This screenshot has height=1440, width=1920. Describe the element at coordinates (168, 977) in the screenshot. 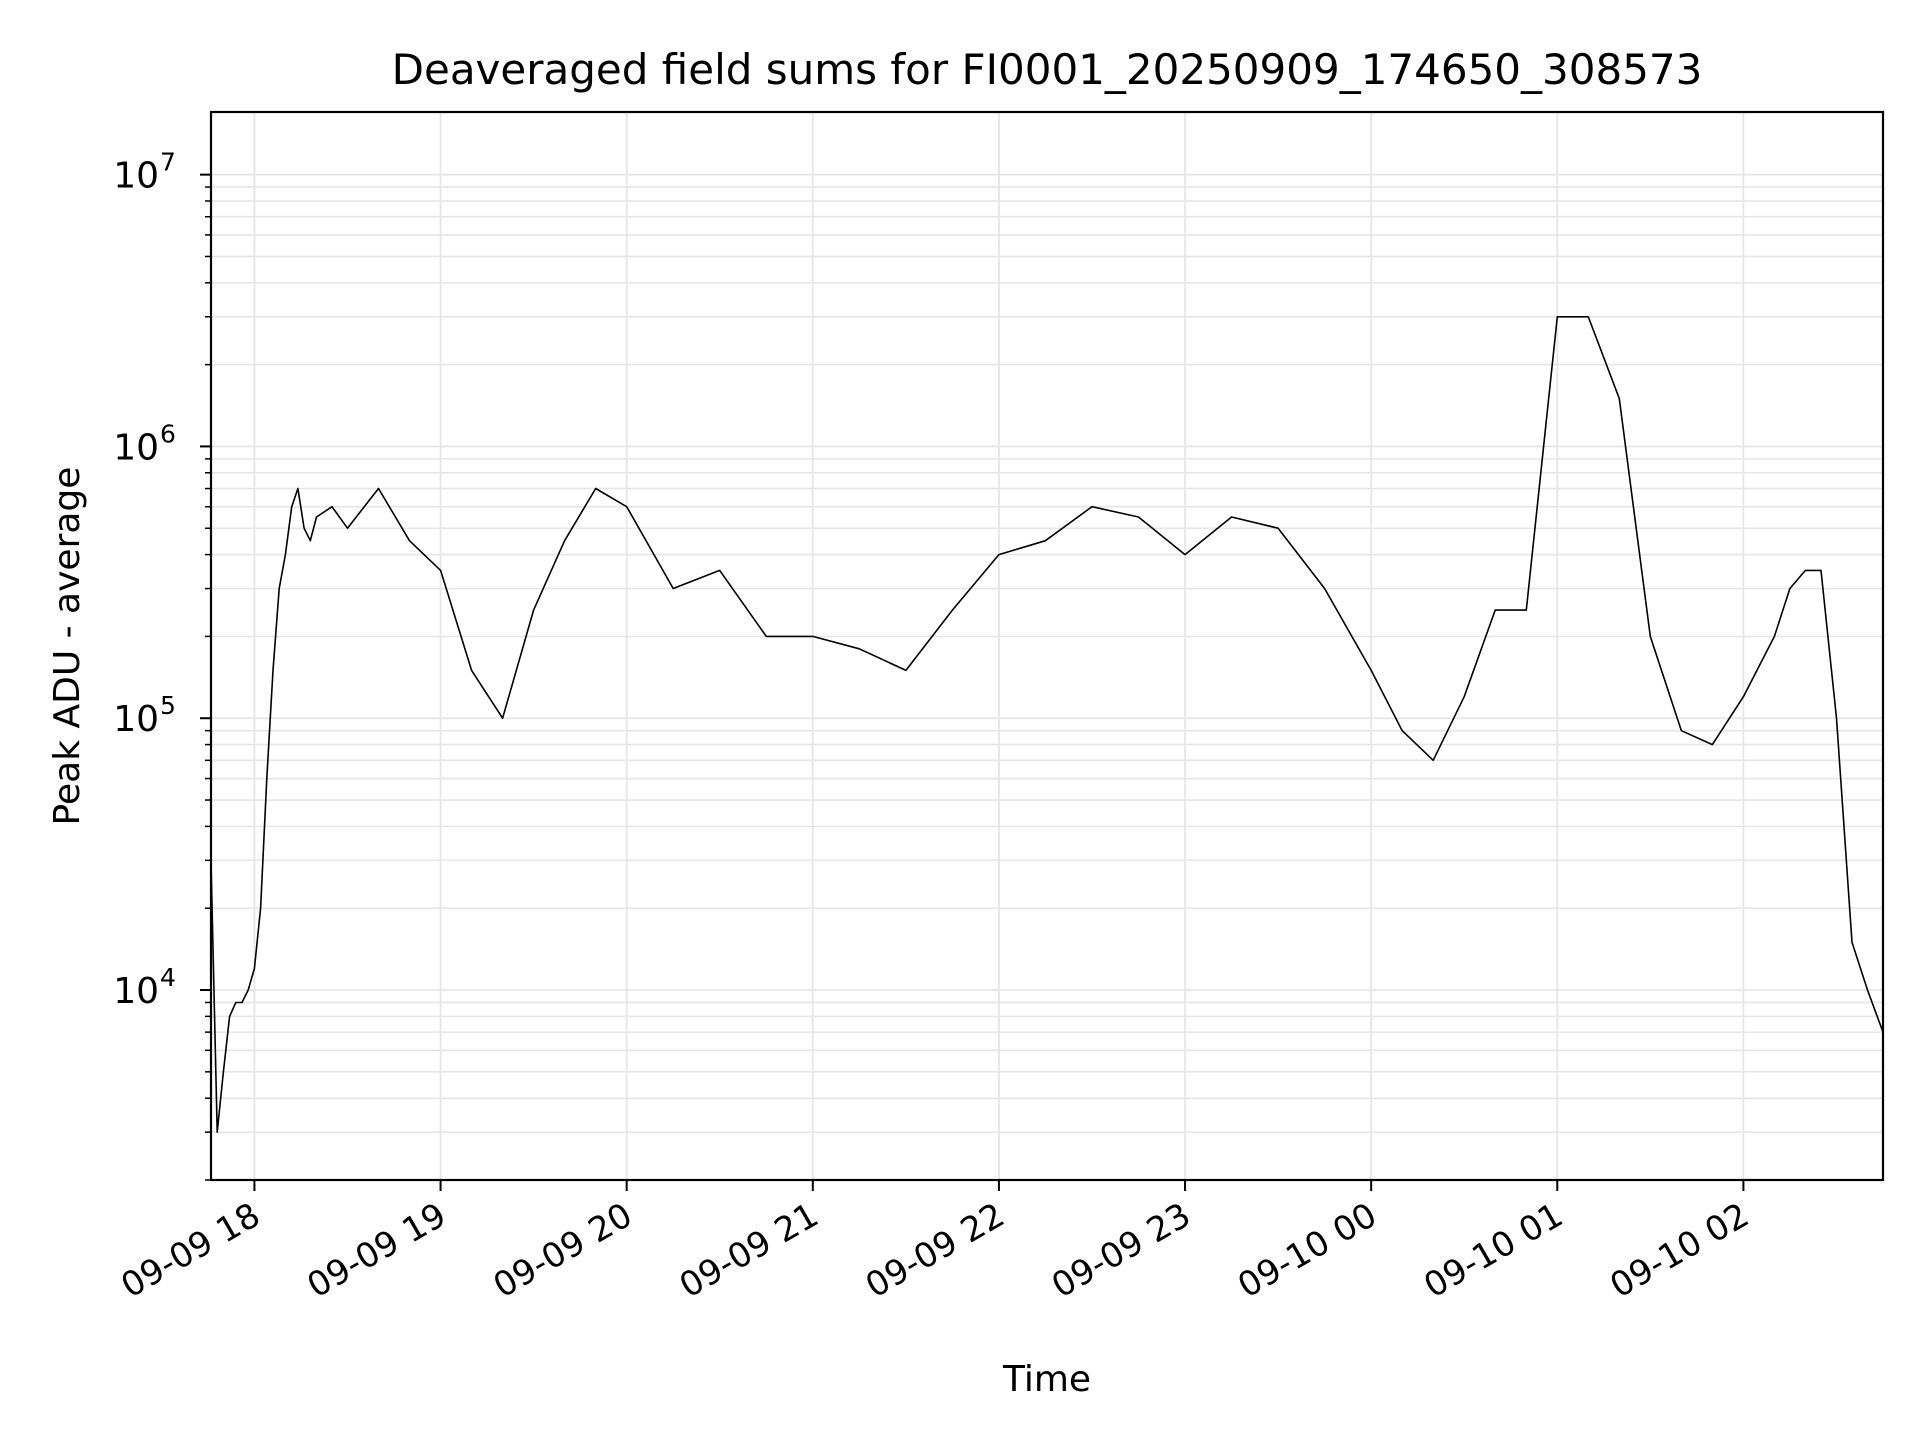

I see `y-tick-exponent: 4` at that location.